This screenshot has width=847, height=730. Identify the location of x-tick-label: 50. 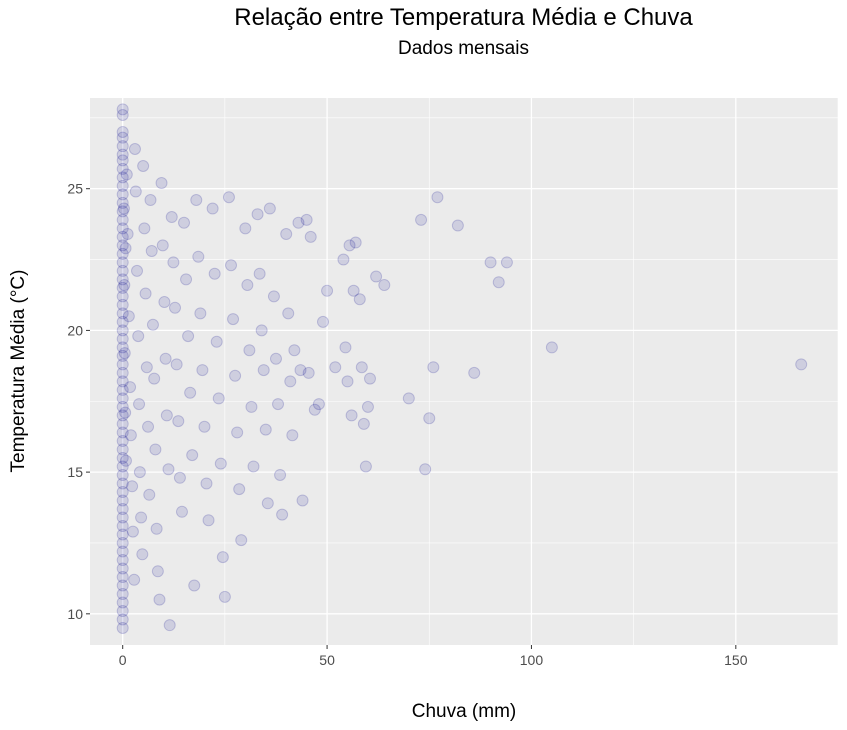
(327, 660).